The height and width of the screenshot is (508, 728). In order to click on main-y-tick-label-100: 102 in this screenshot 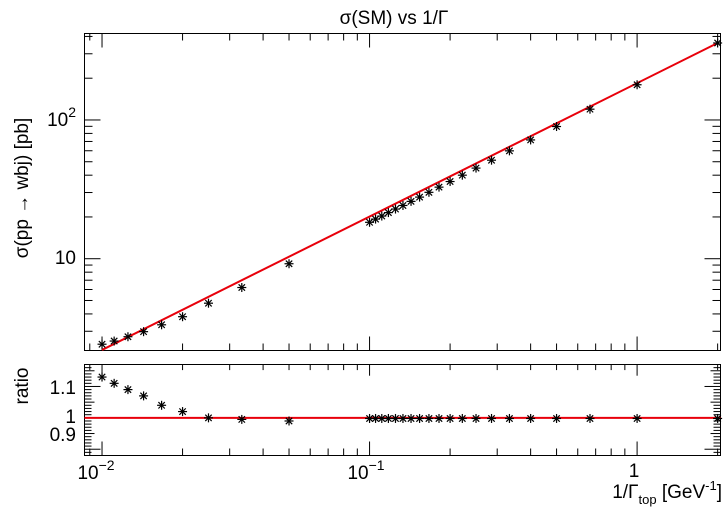, I will do `click(61, 117)`.